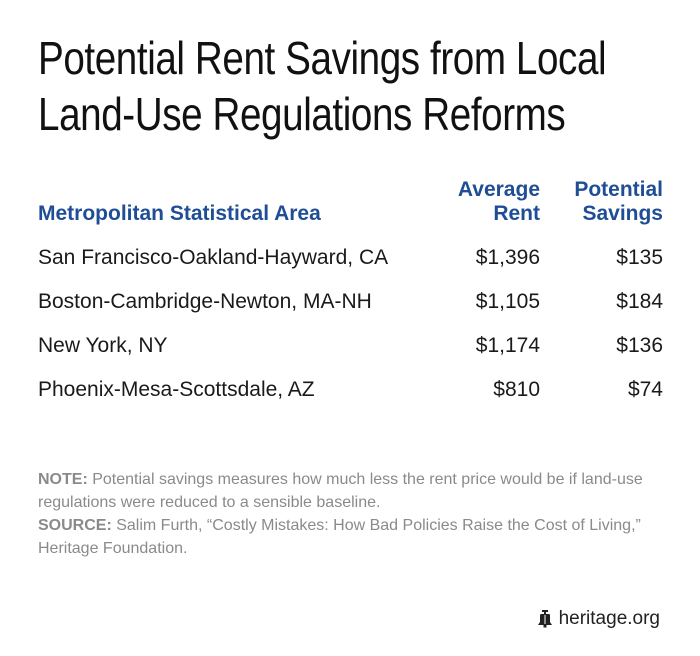  I want to click on footer-site: heritage.org, so click(609, 618).